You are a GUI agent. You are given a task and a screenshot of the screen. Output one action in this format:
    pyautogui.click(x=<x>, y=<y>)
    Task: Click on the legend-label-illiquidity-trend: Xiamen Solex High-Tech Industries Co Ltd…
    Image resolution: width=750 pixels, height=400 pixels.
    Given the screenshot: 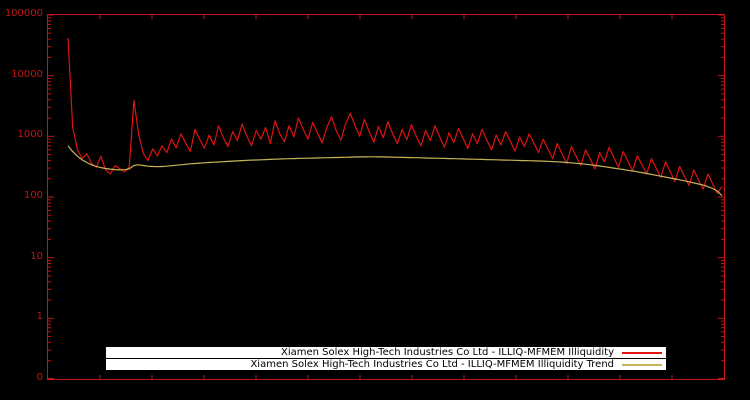 What is the action you would take?
    pyautogui.click(x=432, y=364)
    